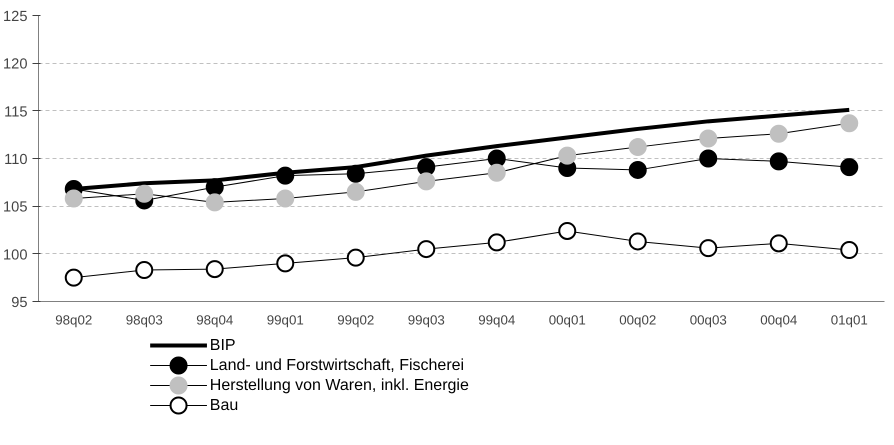 This screenshot has width=894, height=445. I want to click on x-tick-label: 00q04, so click(779, 320).